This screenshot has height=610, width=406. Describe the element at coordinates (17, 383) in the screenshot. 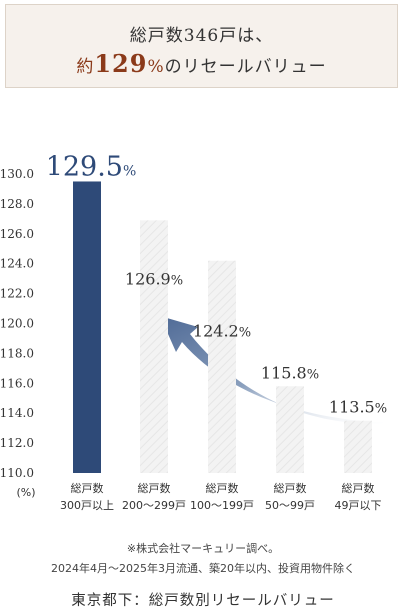

I see `y-tick-label: 116.0` at that location.